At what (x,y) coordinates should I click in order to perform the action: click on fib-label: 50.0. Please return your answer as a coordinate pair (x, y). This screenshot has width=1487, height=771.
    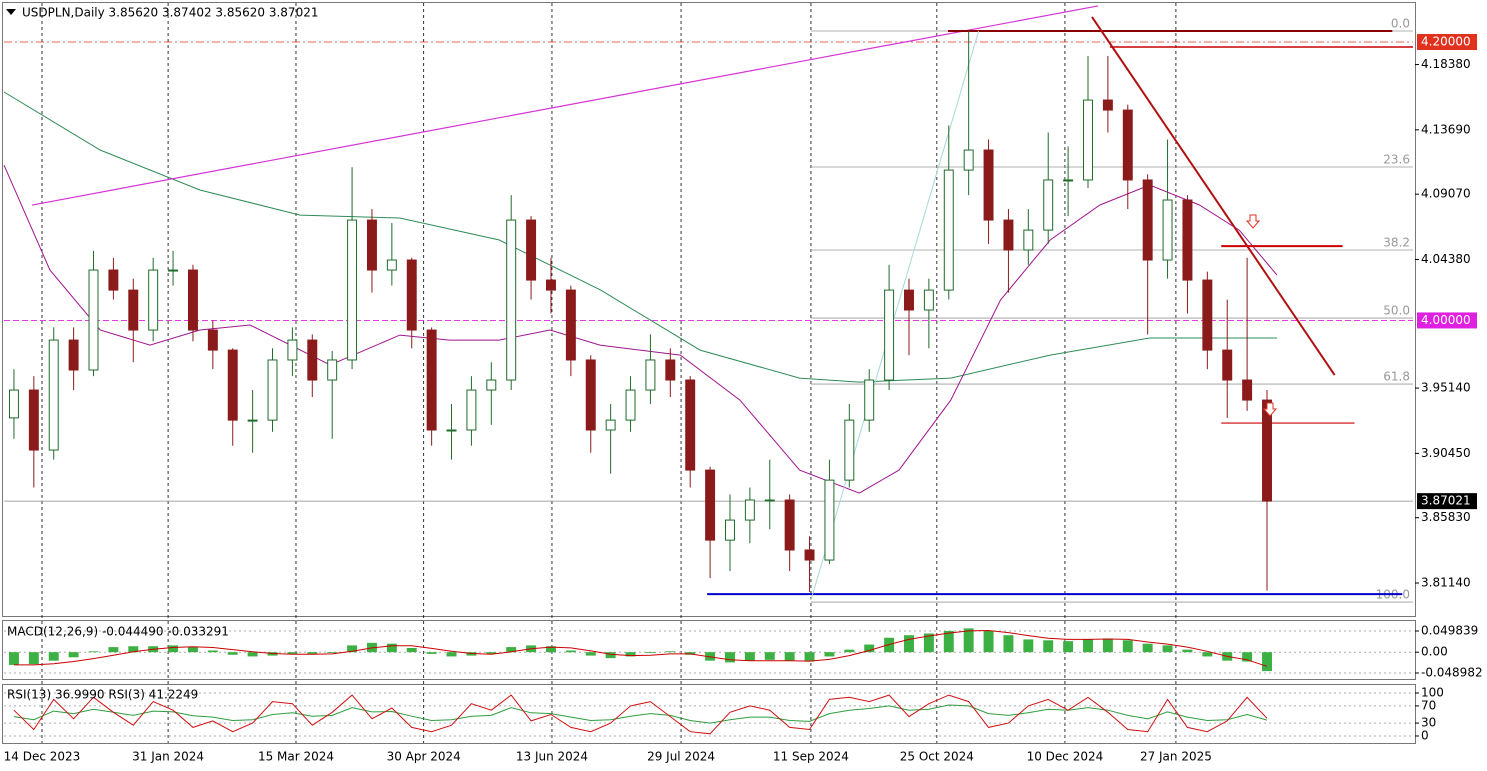
    Looking at the image, I should click on (1396, 311).